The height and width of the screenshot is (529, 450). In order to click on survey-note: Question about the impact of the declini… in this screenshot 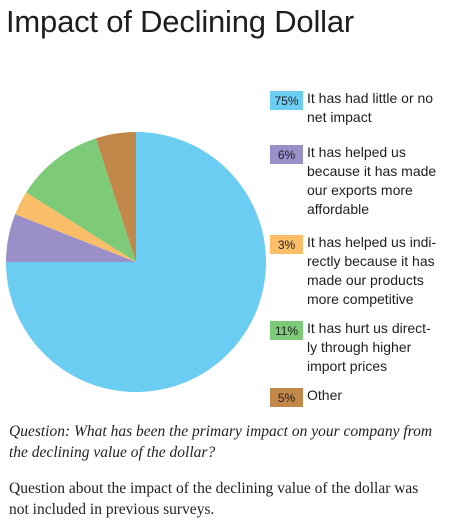, I will do `click(214, 499)`.